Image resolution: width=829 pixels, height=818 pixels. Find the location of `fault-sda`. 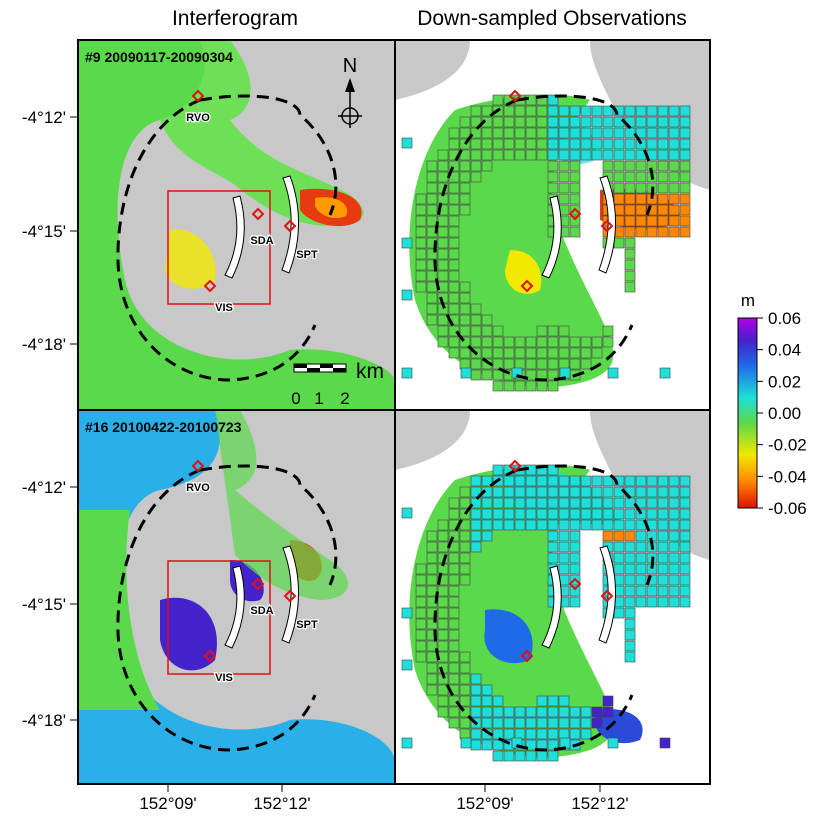

fault-sda is located at coordinates (234, 237).